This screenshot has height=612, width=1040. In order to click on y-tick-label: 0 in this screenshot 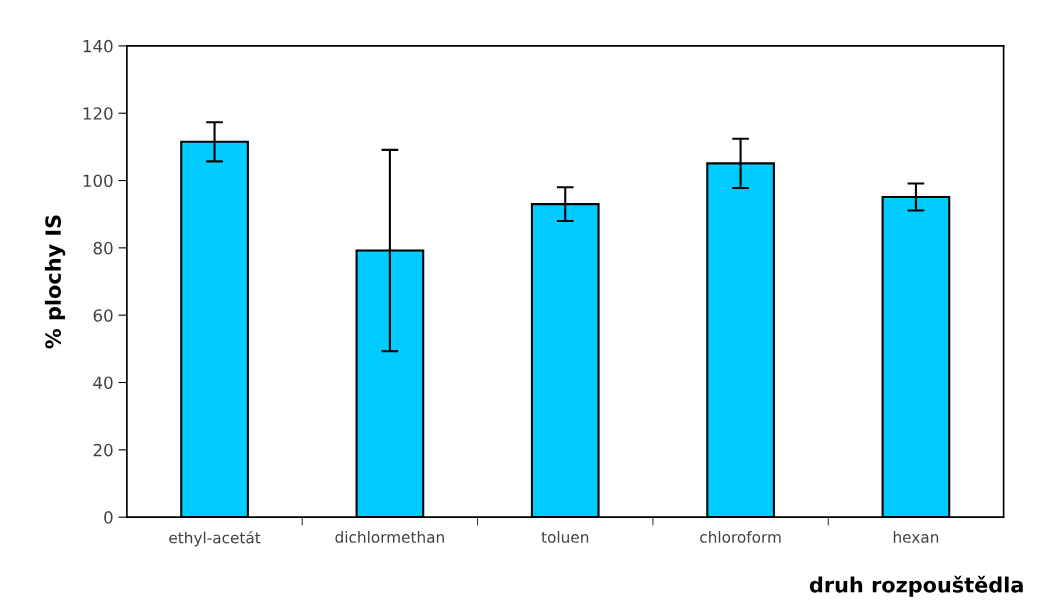, I will do `click(108, 517)`.